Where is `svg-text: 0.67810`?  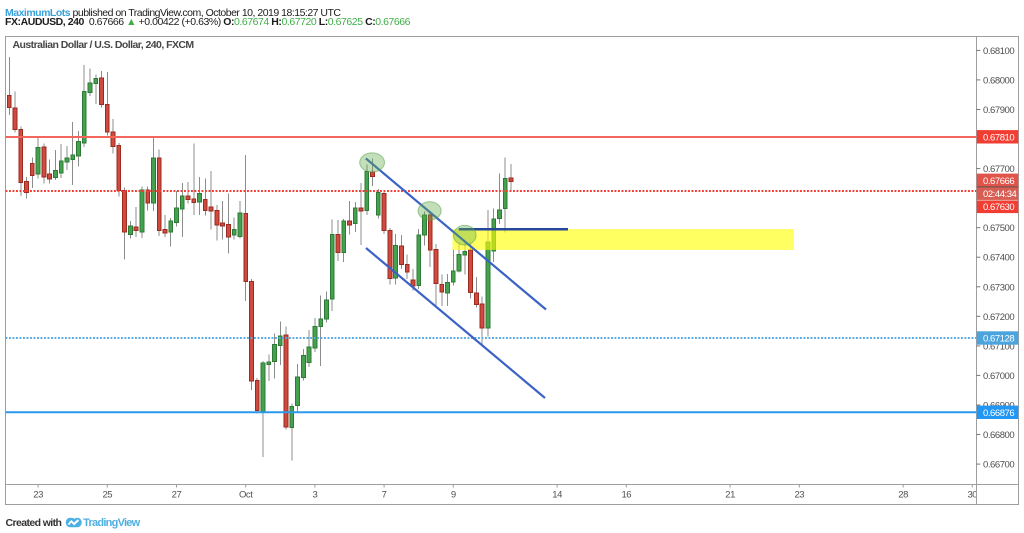 svg-text: 0.67810 is located at coordinates (998, 137).